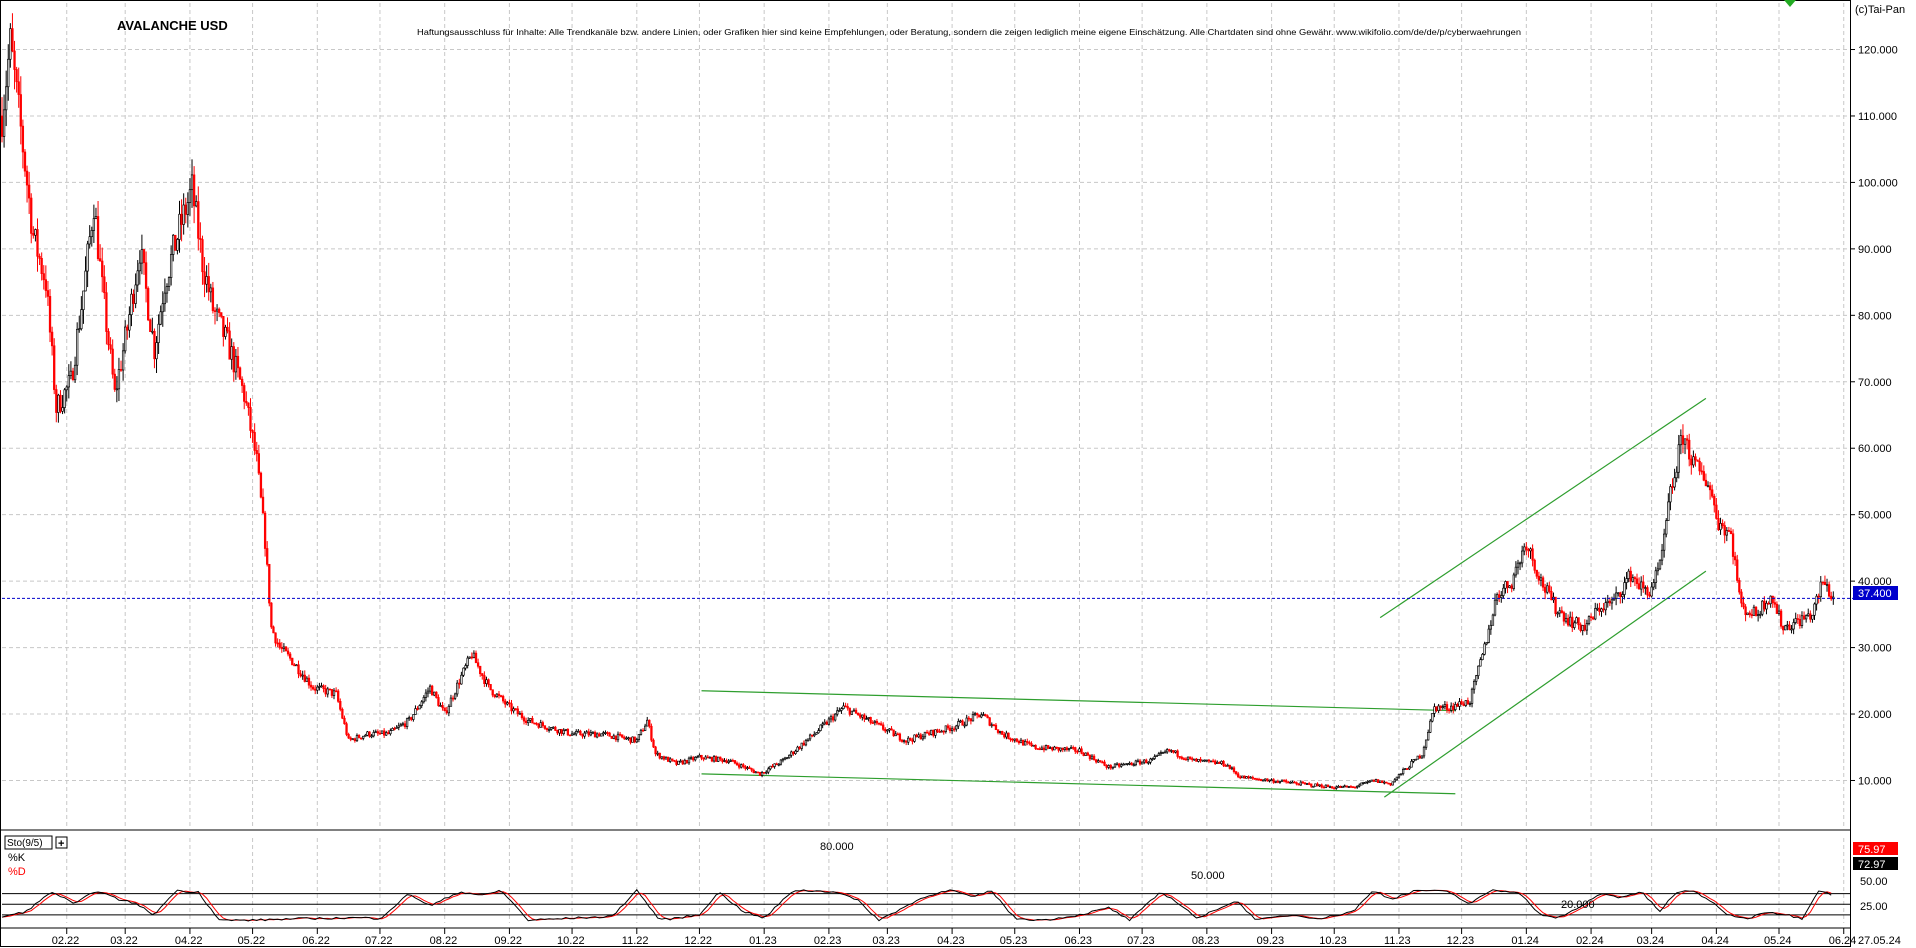 This screenshot has height=948, width=1916. I want to click on x-tick-label: 05.22, so click(252, 941).